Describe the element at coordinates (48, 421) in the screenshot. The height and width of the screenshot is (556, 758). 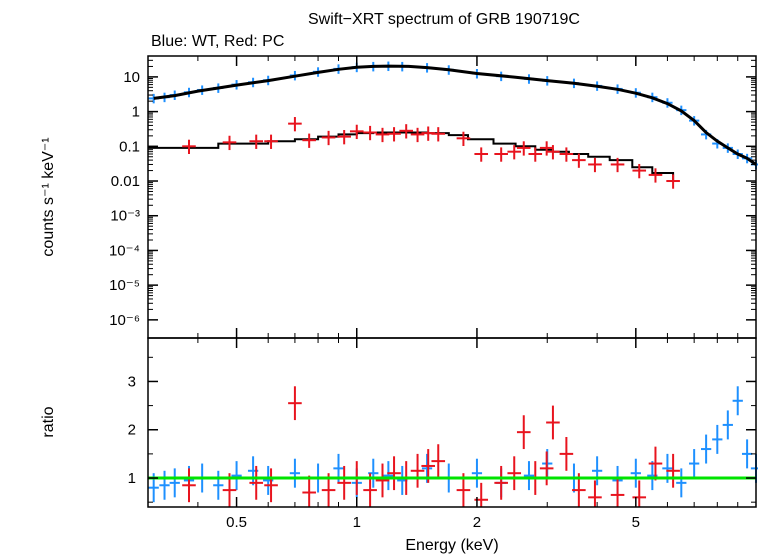
I see `ratio-y-axis-label: ratio` at that location.